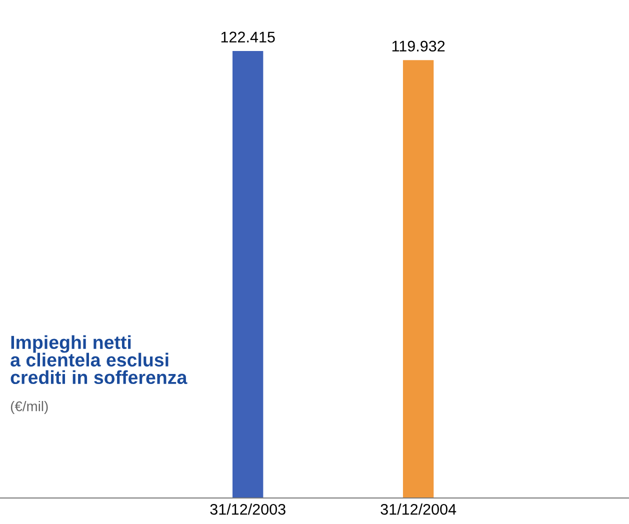 This screenshot has height=524, width=629. I want to click on data-label: 122.415, so click(248, 37).